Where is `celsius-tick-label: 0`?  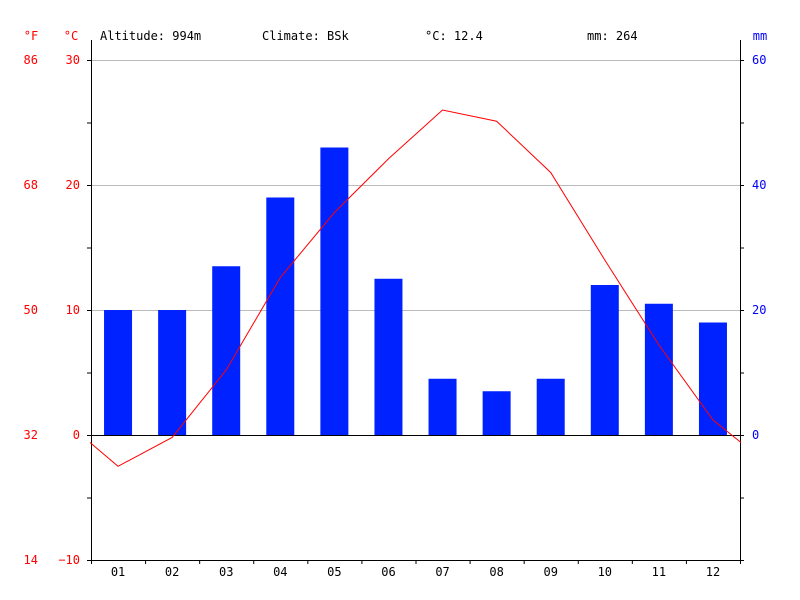 celsius-tick-label: 0 is located at coordinates (76, 435).